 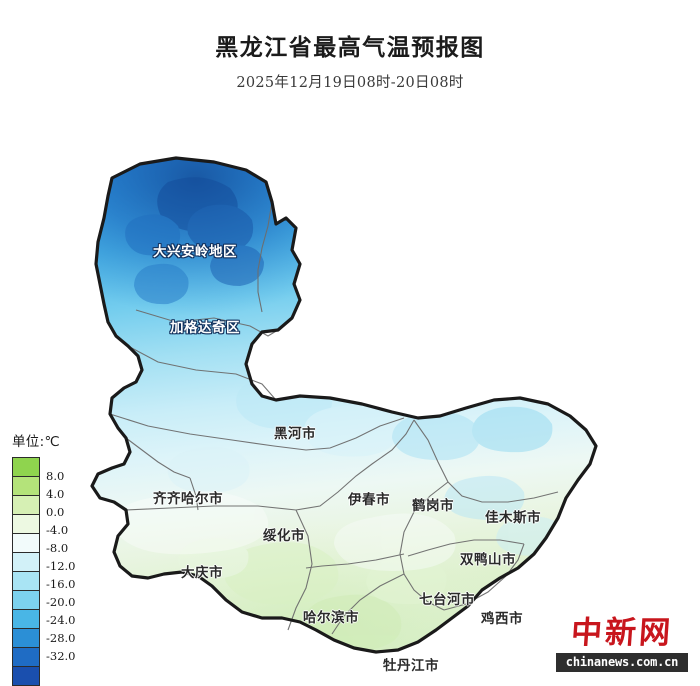 I want to click on forecast-period: 2025年12月19日08时-20日08时, so click(x=350, y=83).